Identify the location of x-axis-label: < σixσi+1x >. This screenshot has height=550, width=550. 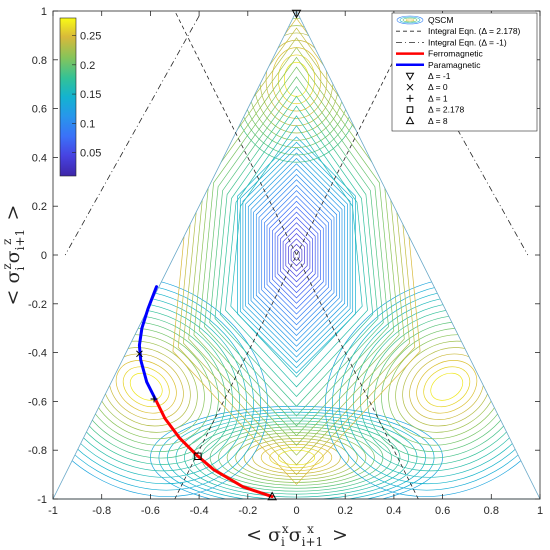
(297, 535).